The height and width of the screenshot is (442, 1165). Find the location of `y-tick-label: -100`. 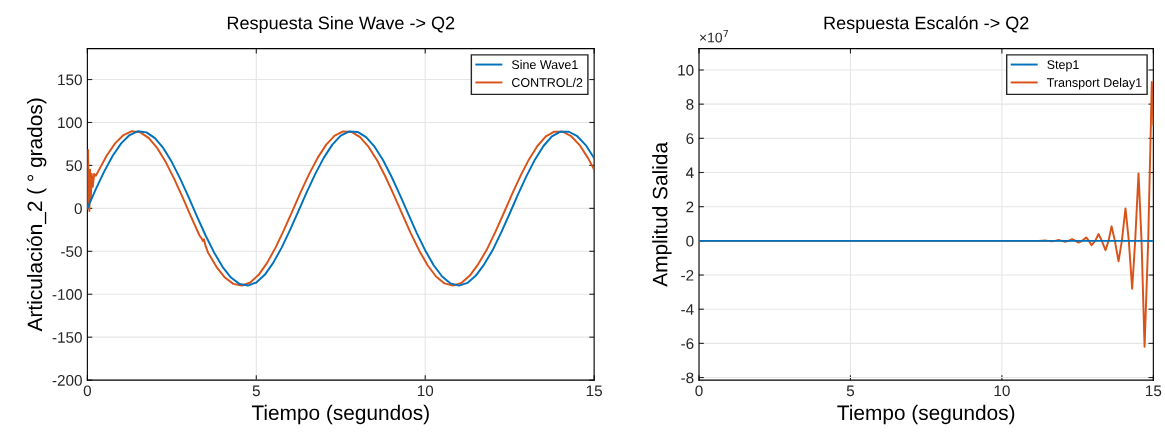

y-tick-label: -100 is located at coordinates (67, 294).